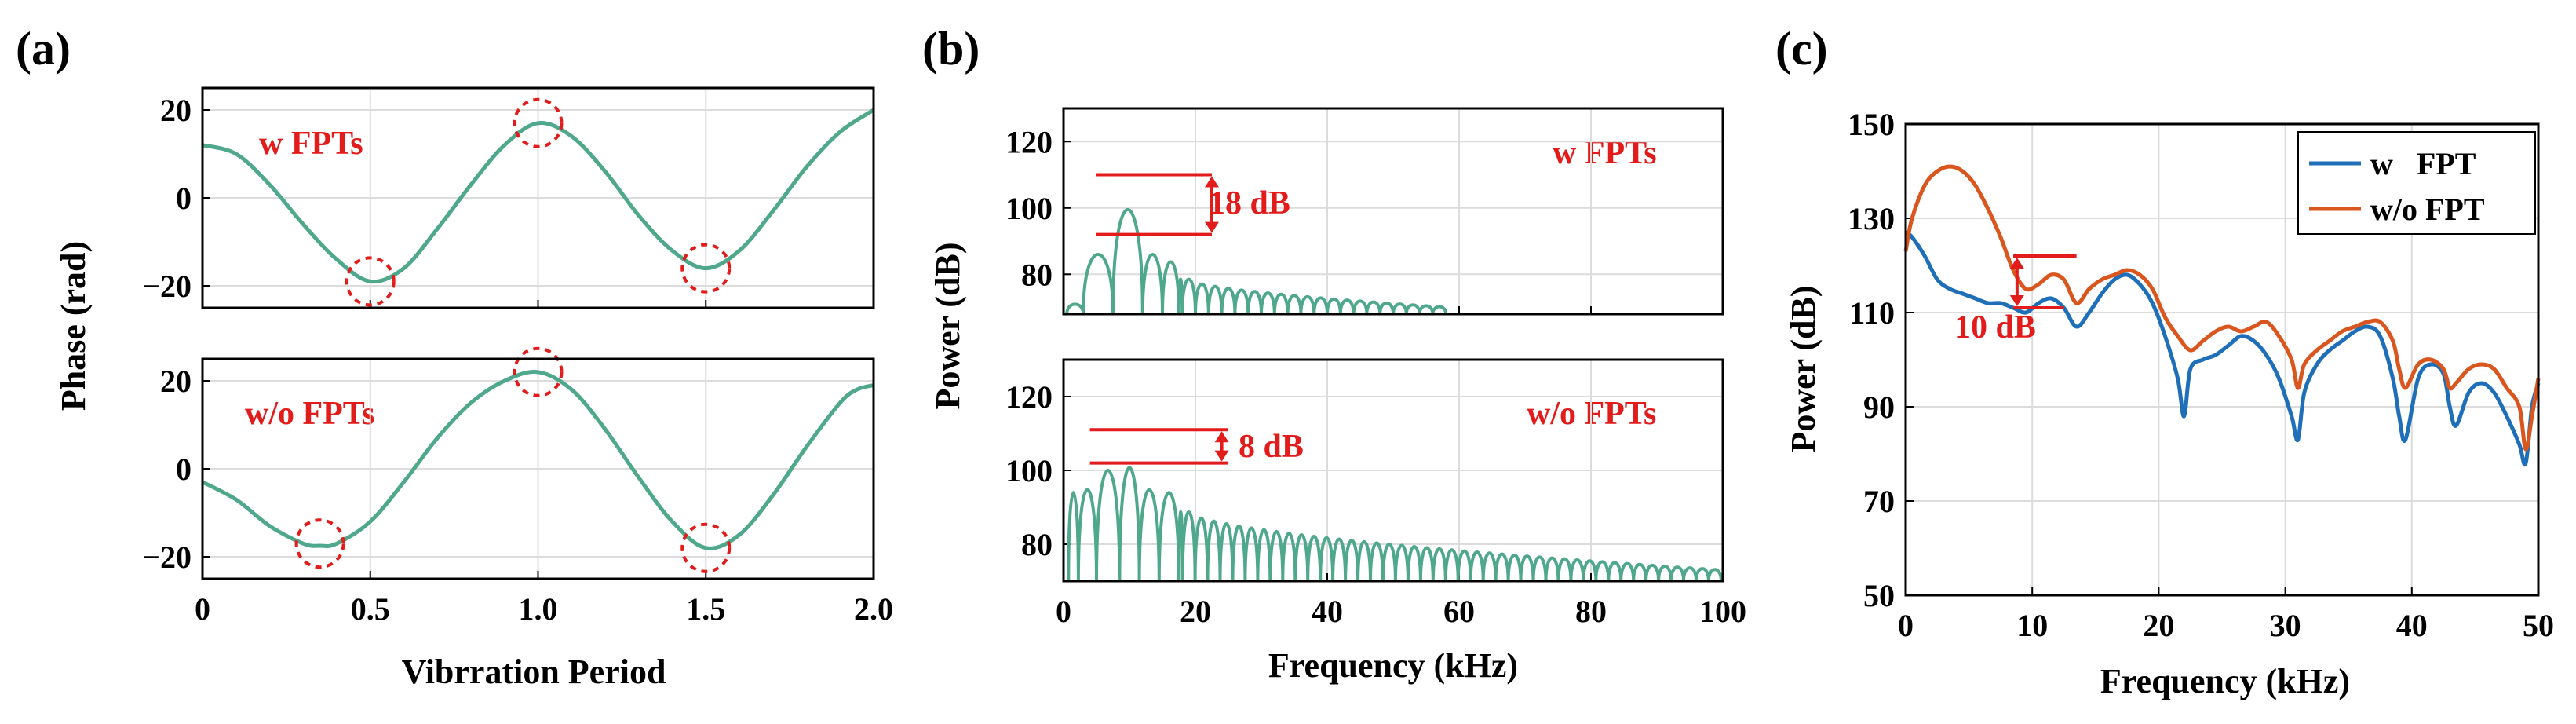 Image resolution: width=2576 pixels, height=724 pixels. Describe the element at coordinates (167, 286) in the screenshot. I see `a-top-ytick-label: −20` at that location.